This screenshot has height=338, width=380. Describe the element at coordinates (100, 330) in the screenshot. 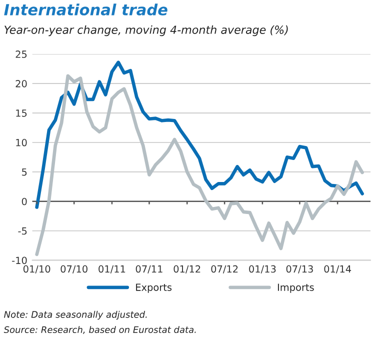

I see `source-note: Source: Research, based on Eurostat data.` at that location.